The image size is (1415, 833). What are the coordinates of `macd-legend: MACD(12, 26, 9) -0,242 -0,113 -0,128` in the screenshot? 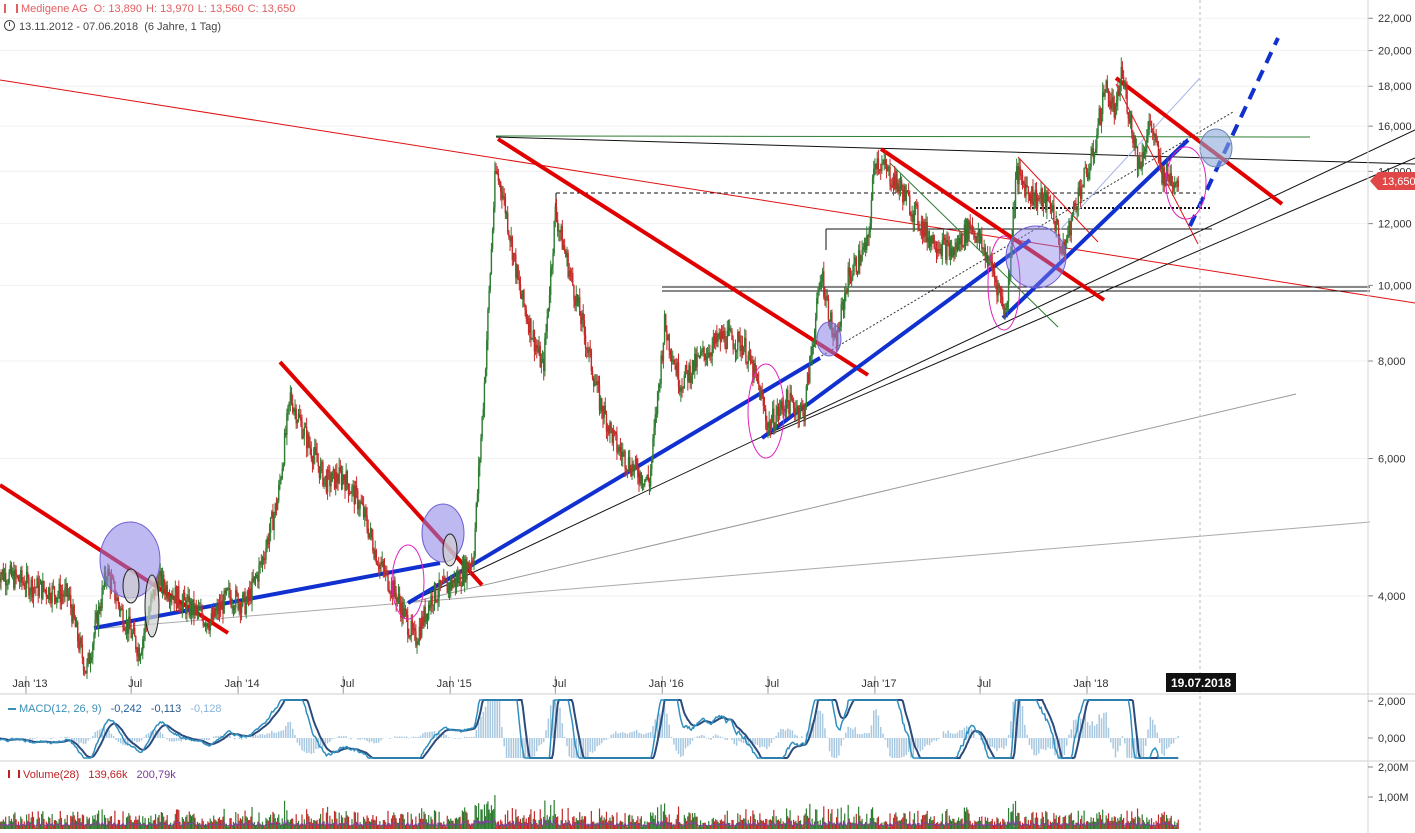 It's located at (115, 709).